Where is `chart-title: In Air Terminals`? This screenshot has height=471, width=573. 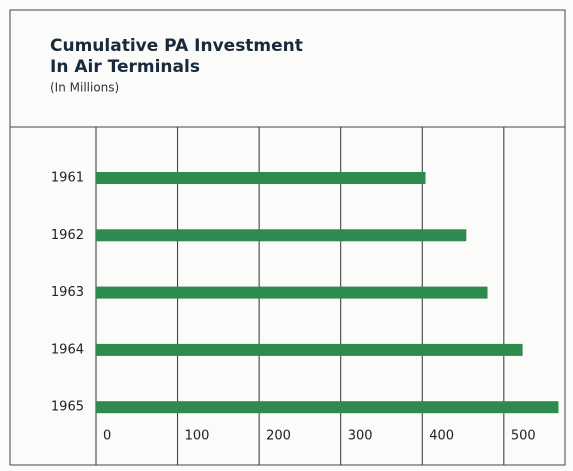
chart-title: In Air Terminals is located at coordinates (125, 67).